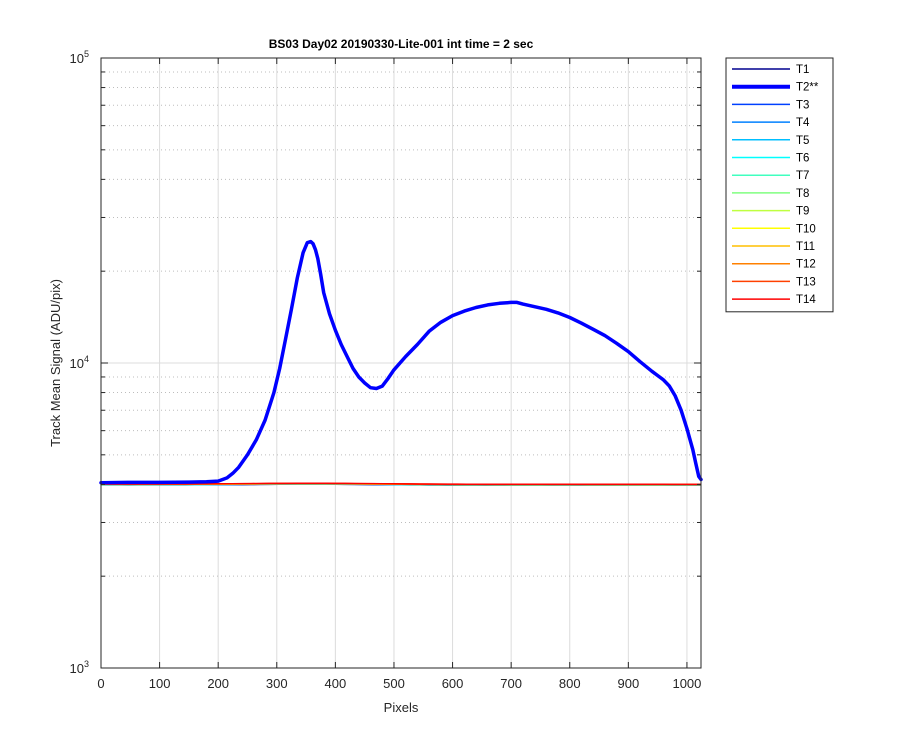 The height and width of the screenshot is (750, 900). I want to click on legend-entry: T11, so click(805, 247).